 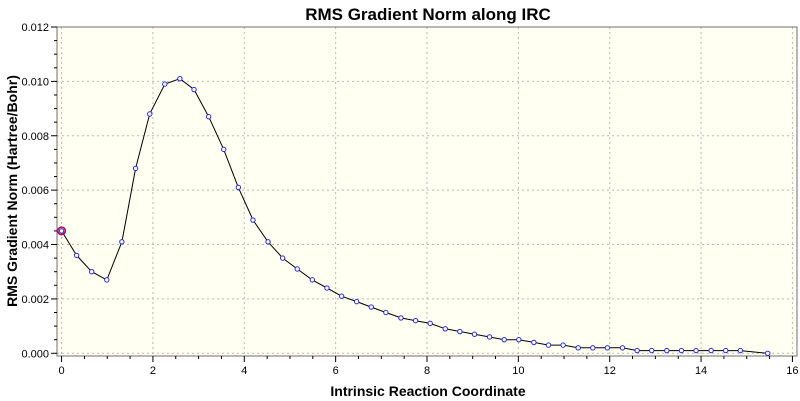 I want to click on x-tick-label: 4, so click(x=244, y=371).